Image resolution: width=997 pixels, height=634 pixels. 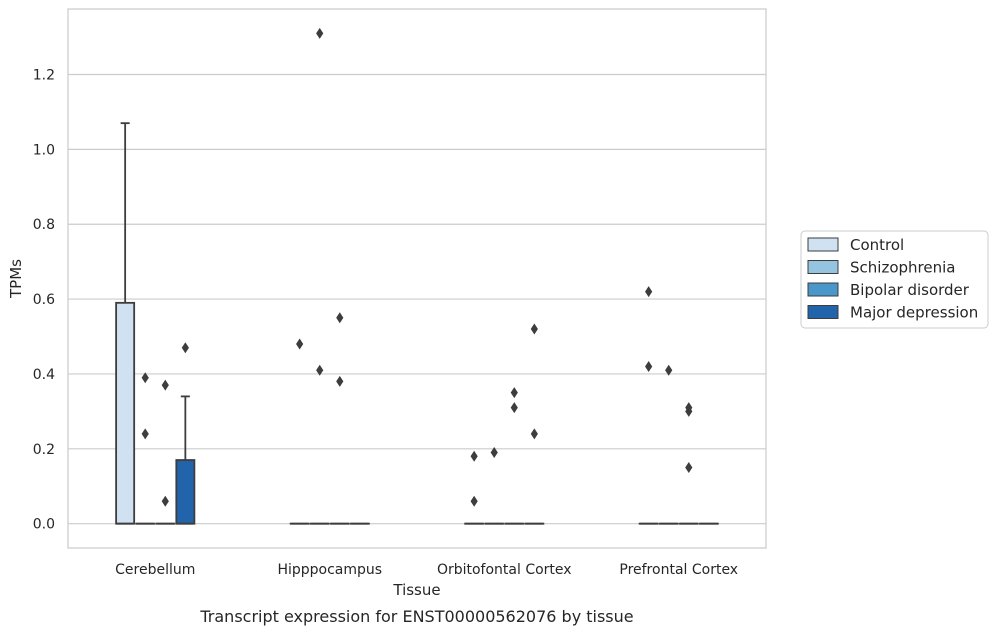 What do you see at coordinates (416, 590) in the screenshot?
I see `x-axis-label: Tissue` at bounding box center [416, 590].